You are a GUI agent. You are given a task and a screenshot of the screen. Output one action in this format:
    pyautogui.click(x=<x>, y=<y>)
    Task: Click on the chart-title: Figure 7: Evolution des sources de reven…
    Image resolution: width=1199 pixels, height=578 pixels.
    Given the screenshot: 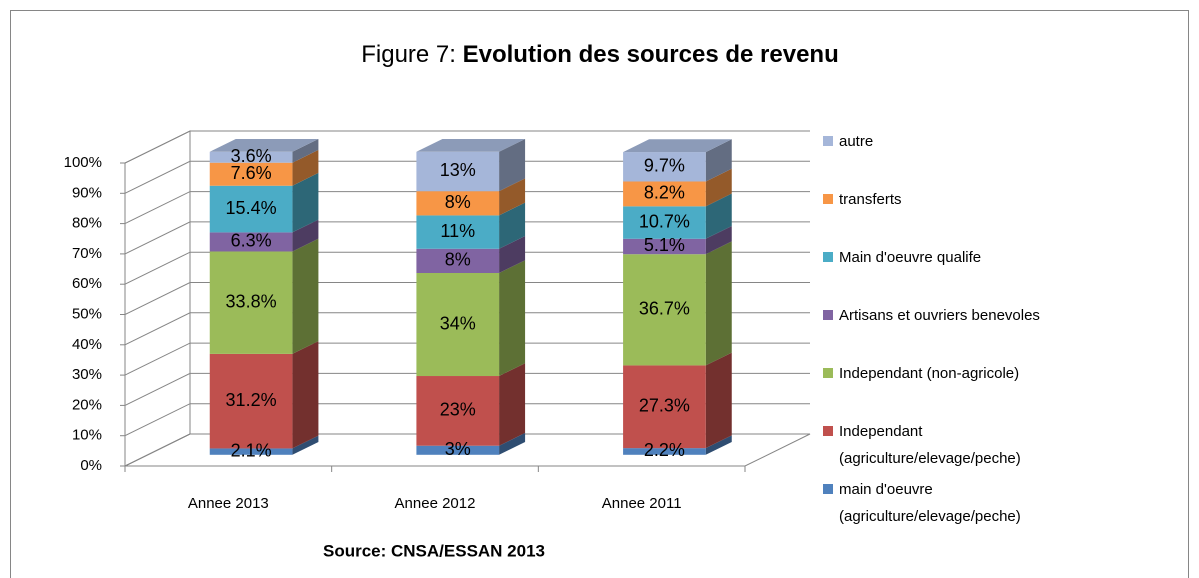 What is the action you would take?
    pyautogui.click(x=600, y=54)
    